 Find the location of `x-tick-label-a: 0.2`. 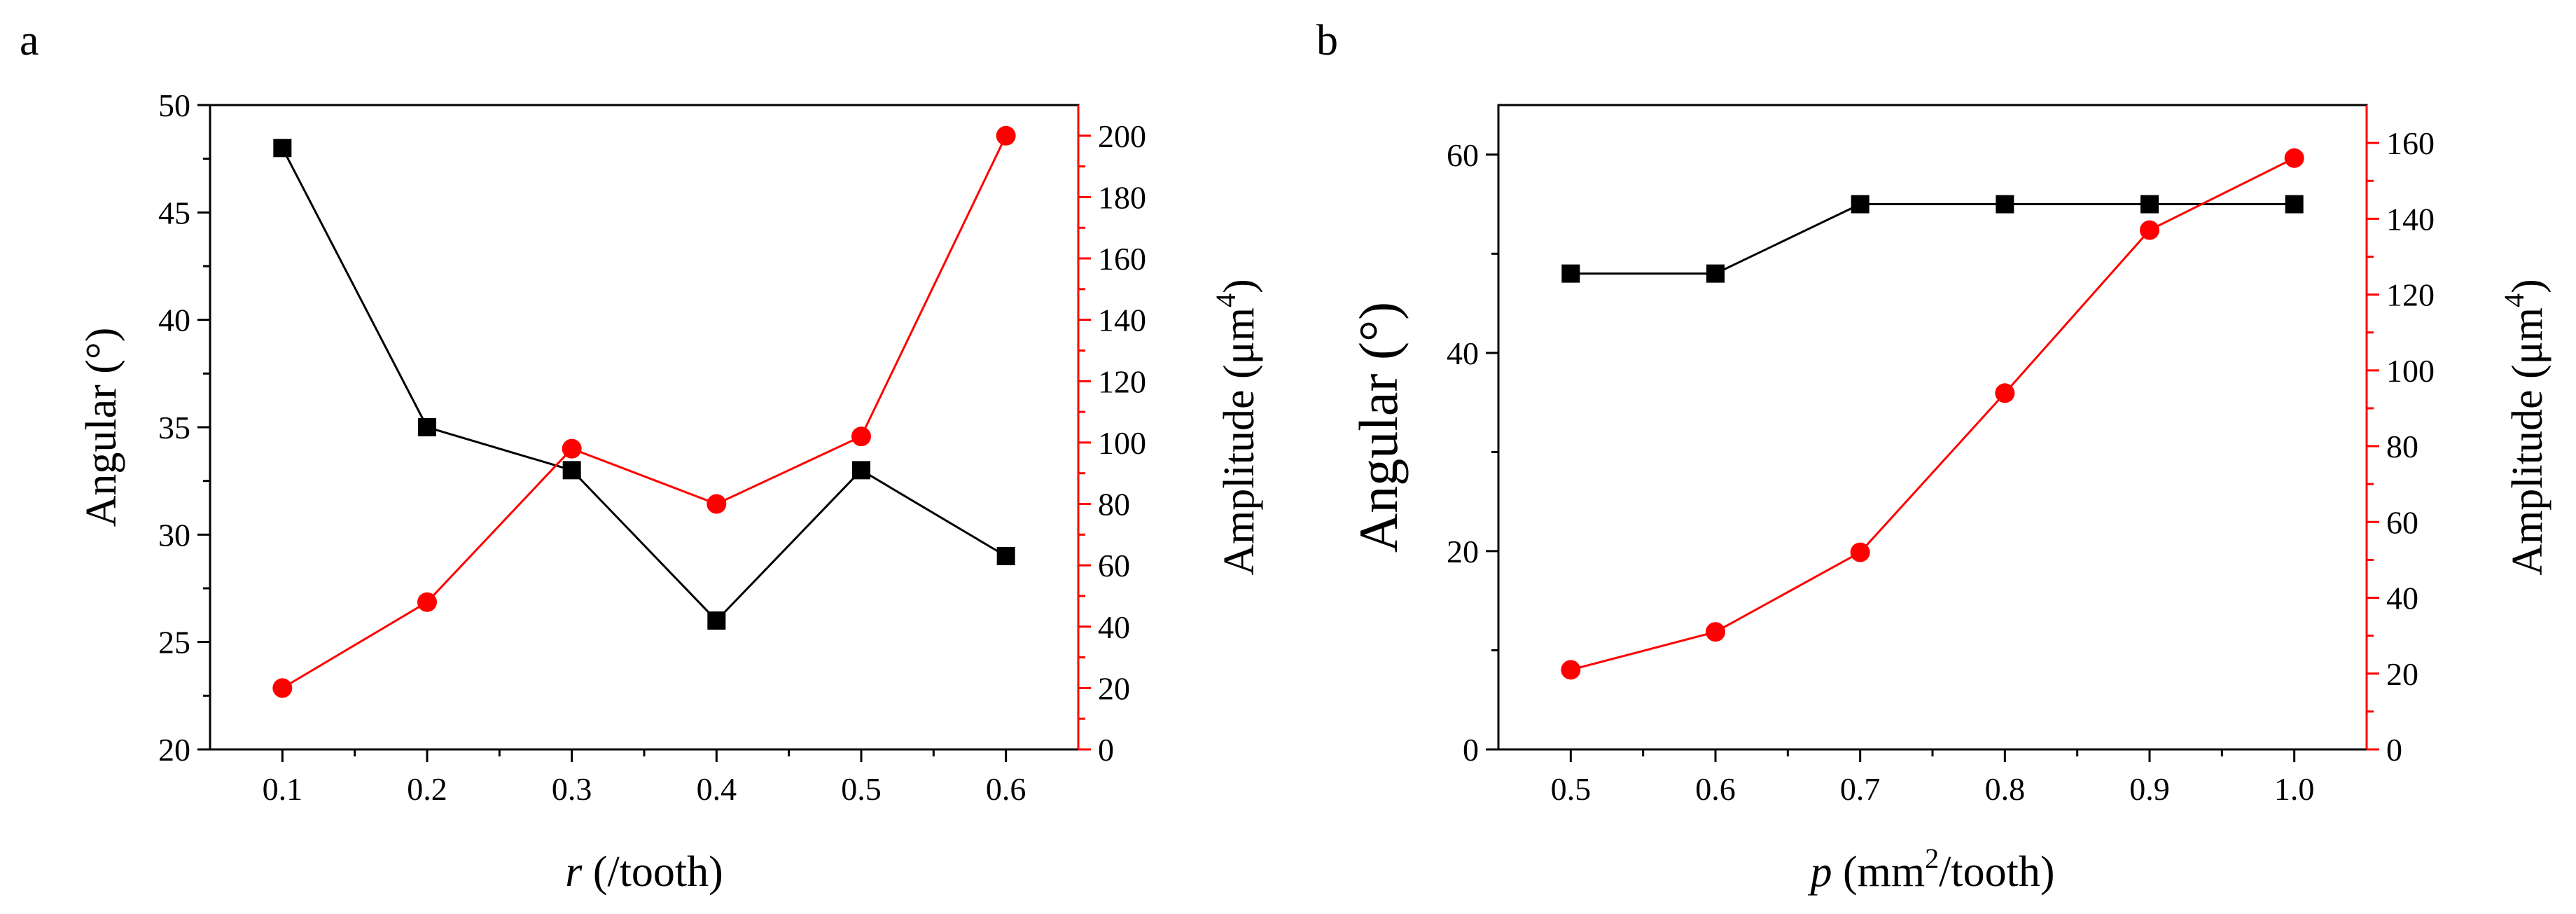

x-tick-label-a: 0.2 is located at coordinates (427, 789).